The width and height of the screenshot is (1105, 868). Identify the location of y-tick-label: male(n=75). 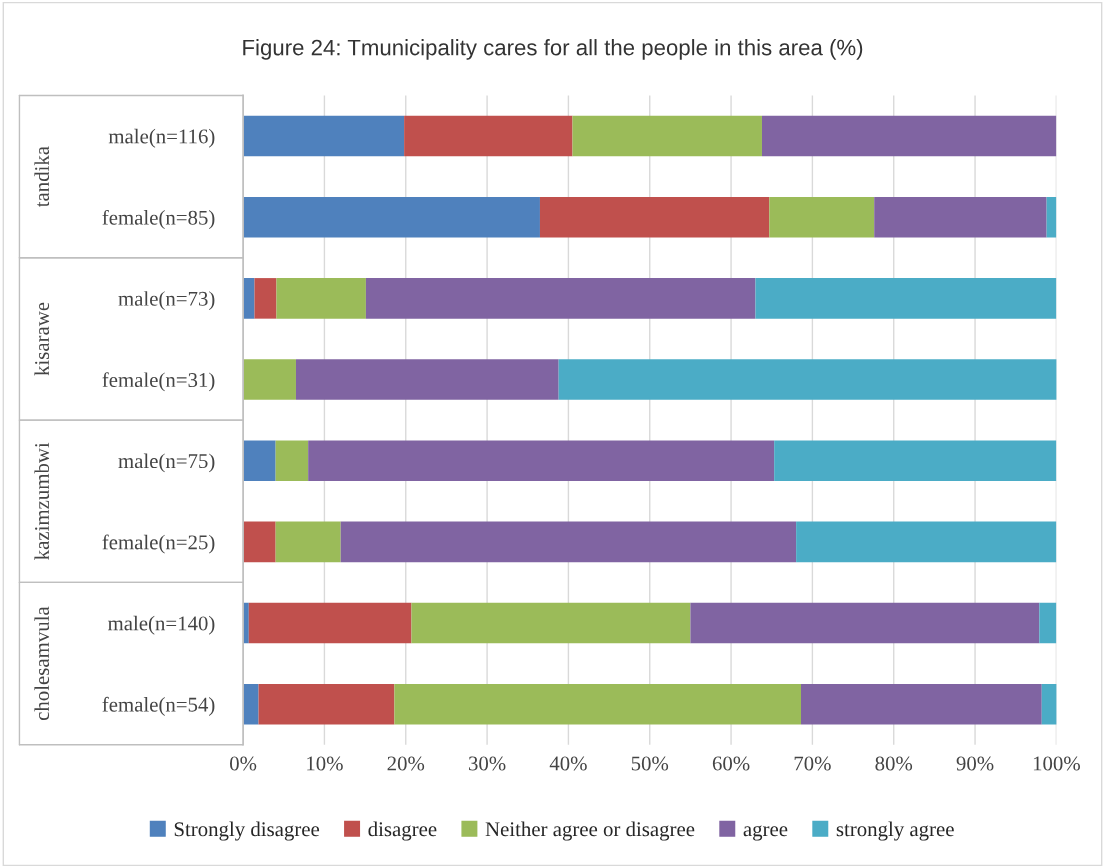
(166, 463).